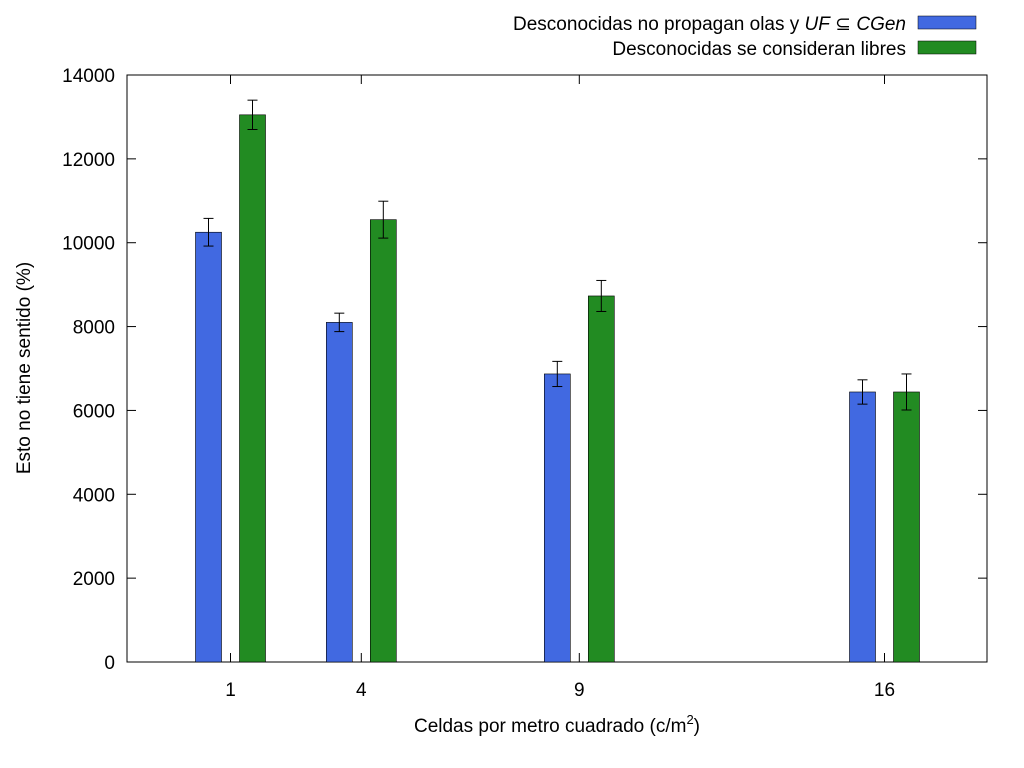 This screenshot has width=1024, height=768. I want to click on x-tick-label: 1, so click(230, 690).